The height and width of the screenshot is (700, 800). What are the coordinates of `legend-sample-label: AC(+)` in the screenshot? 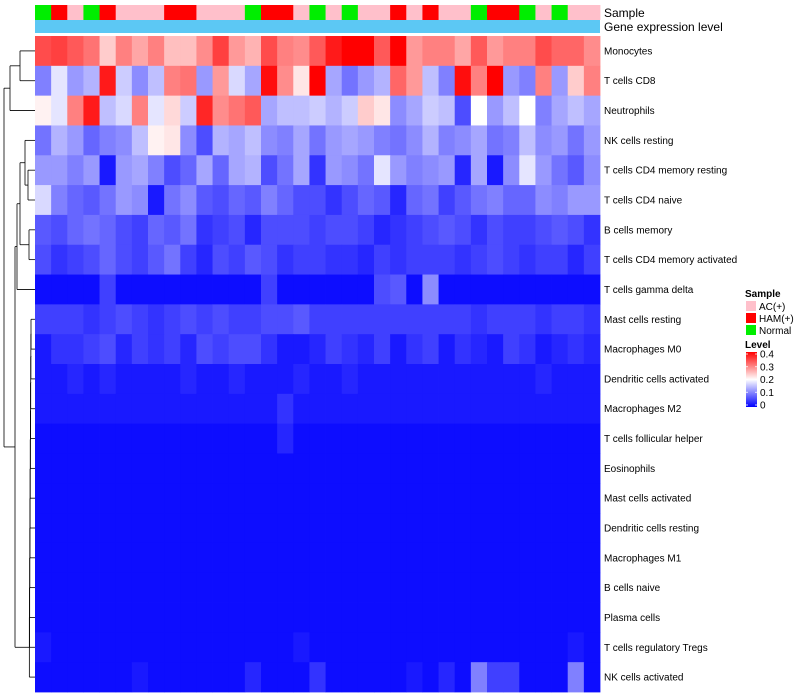 It's located at (772, 307).